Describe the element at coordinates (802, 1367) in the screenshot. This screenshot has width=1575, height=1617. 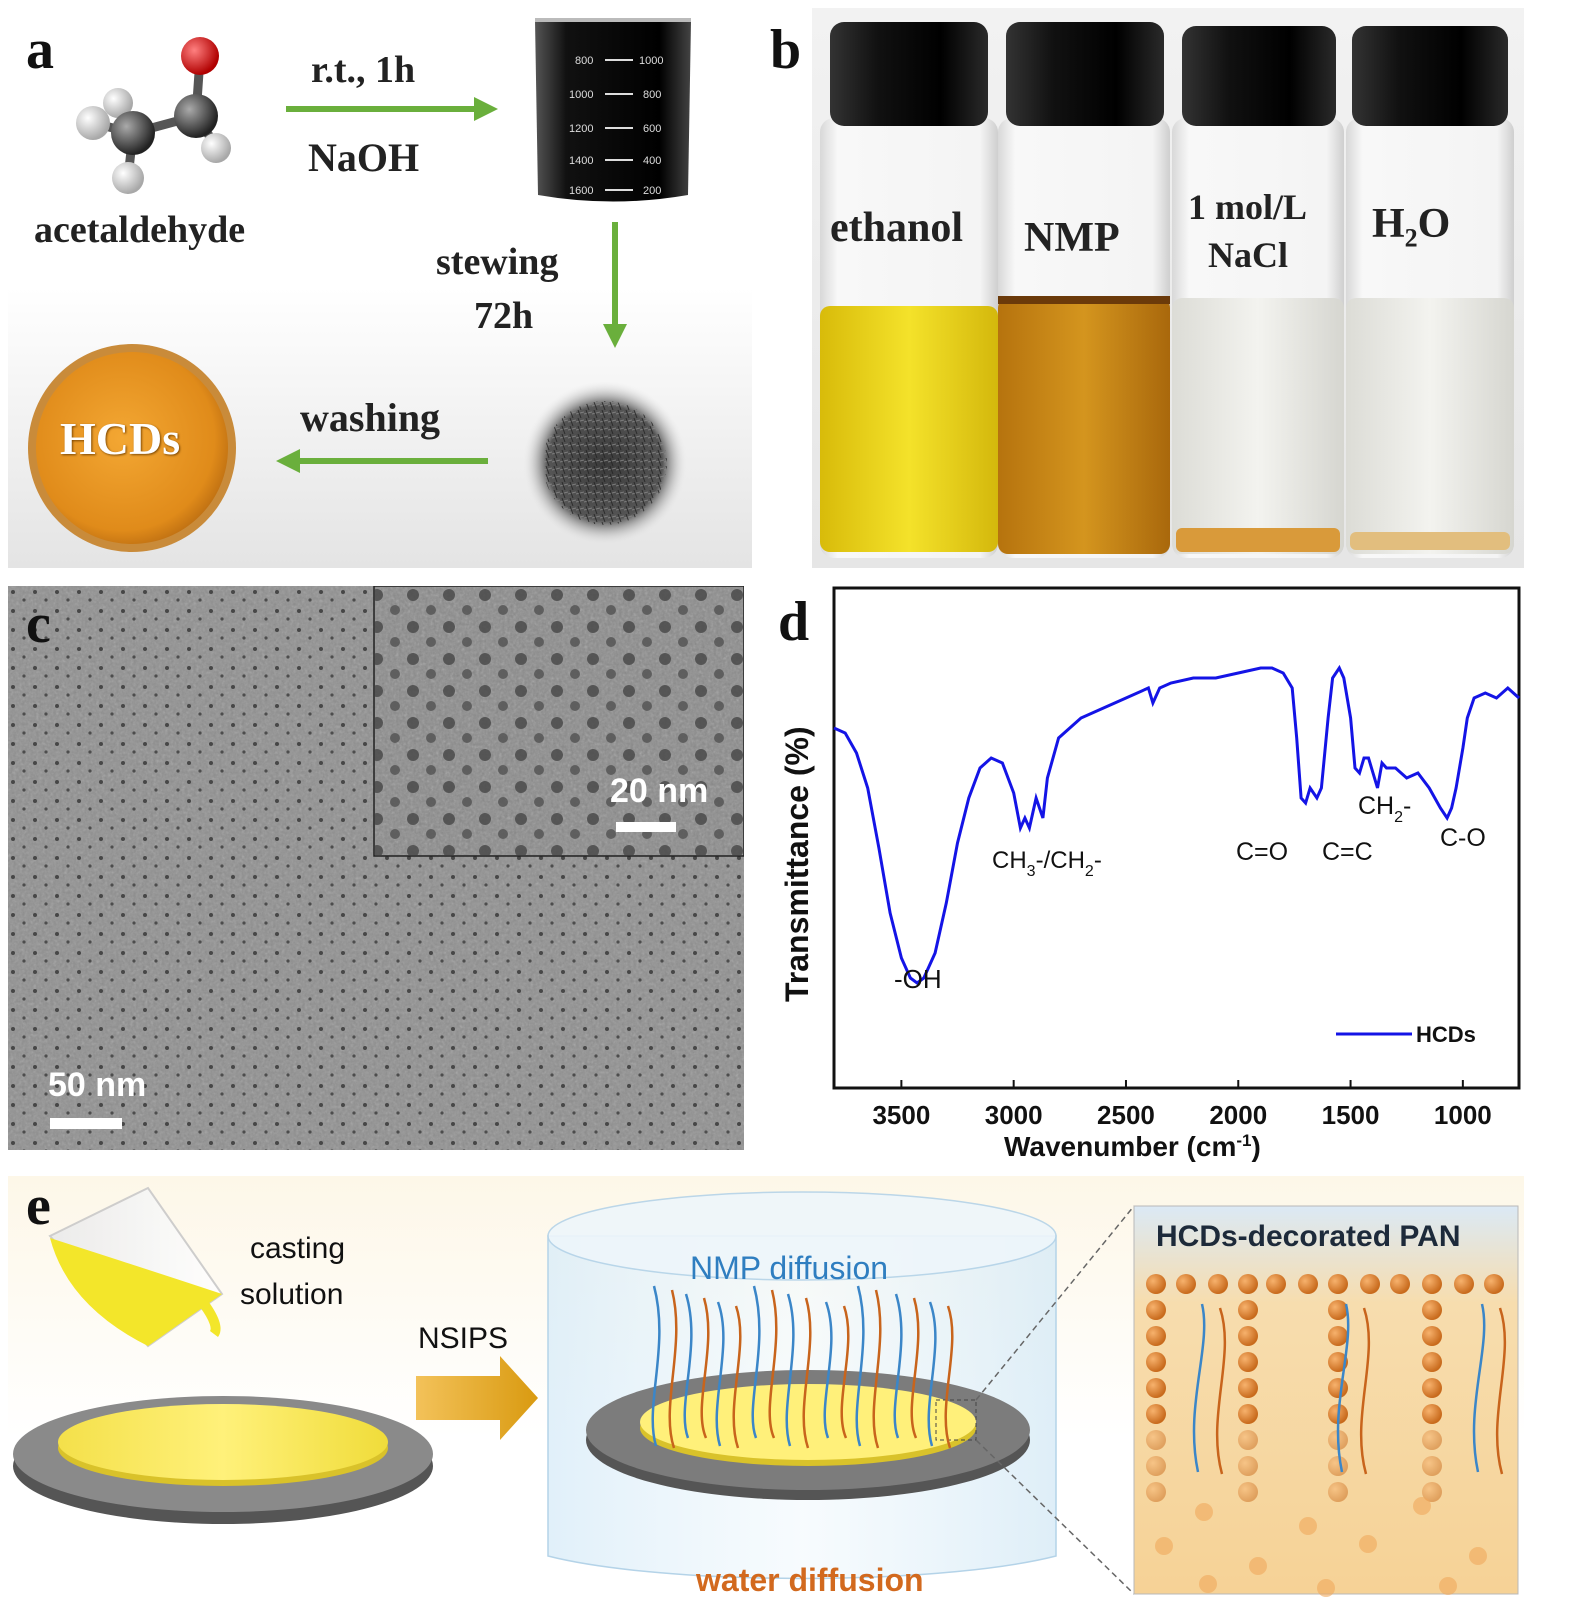
I see `diffusion-arrows` at that location.